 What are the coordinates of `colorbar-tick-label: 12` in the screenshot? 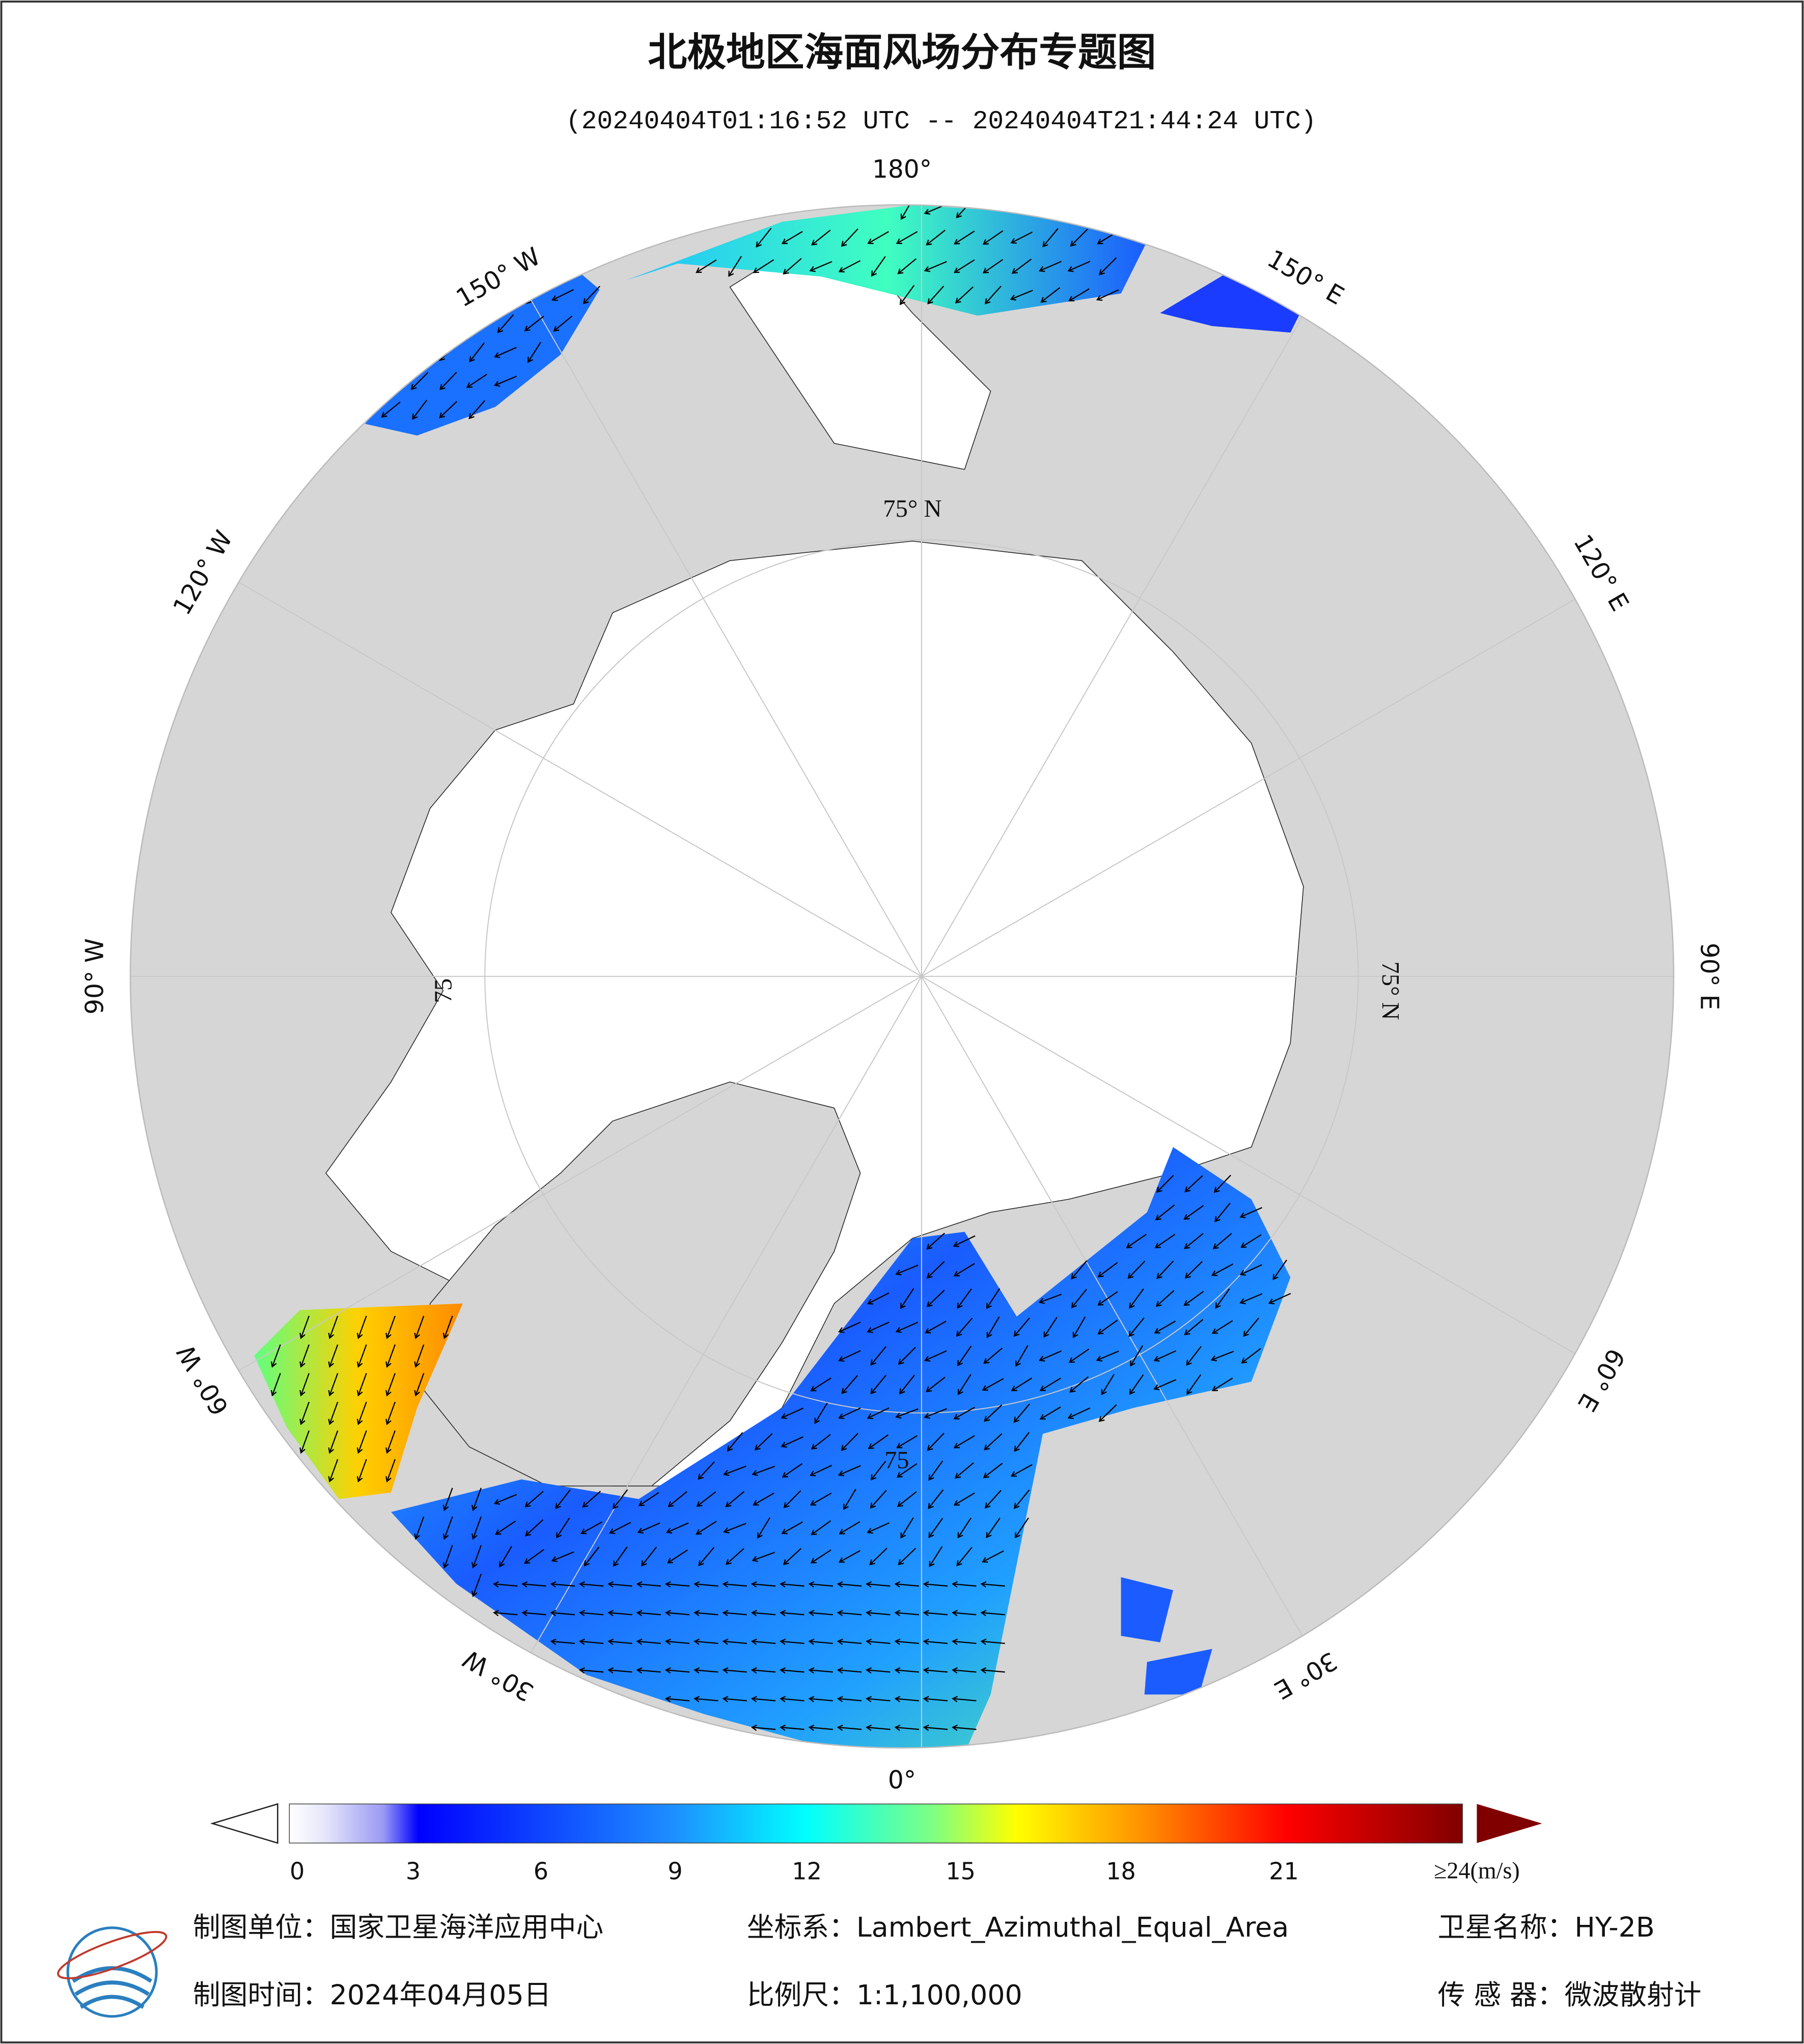 It's located at (807, 1871).